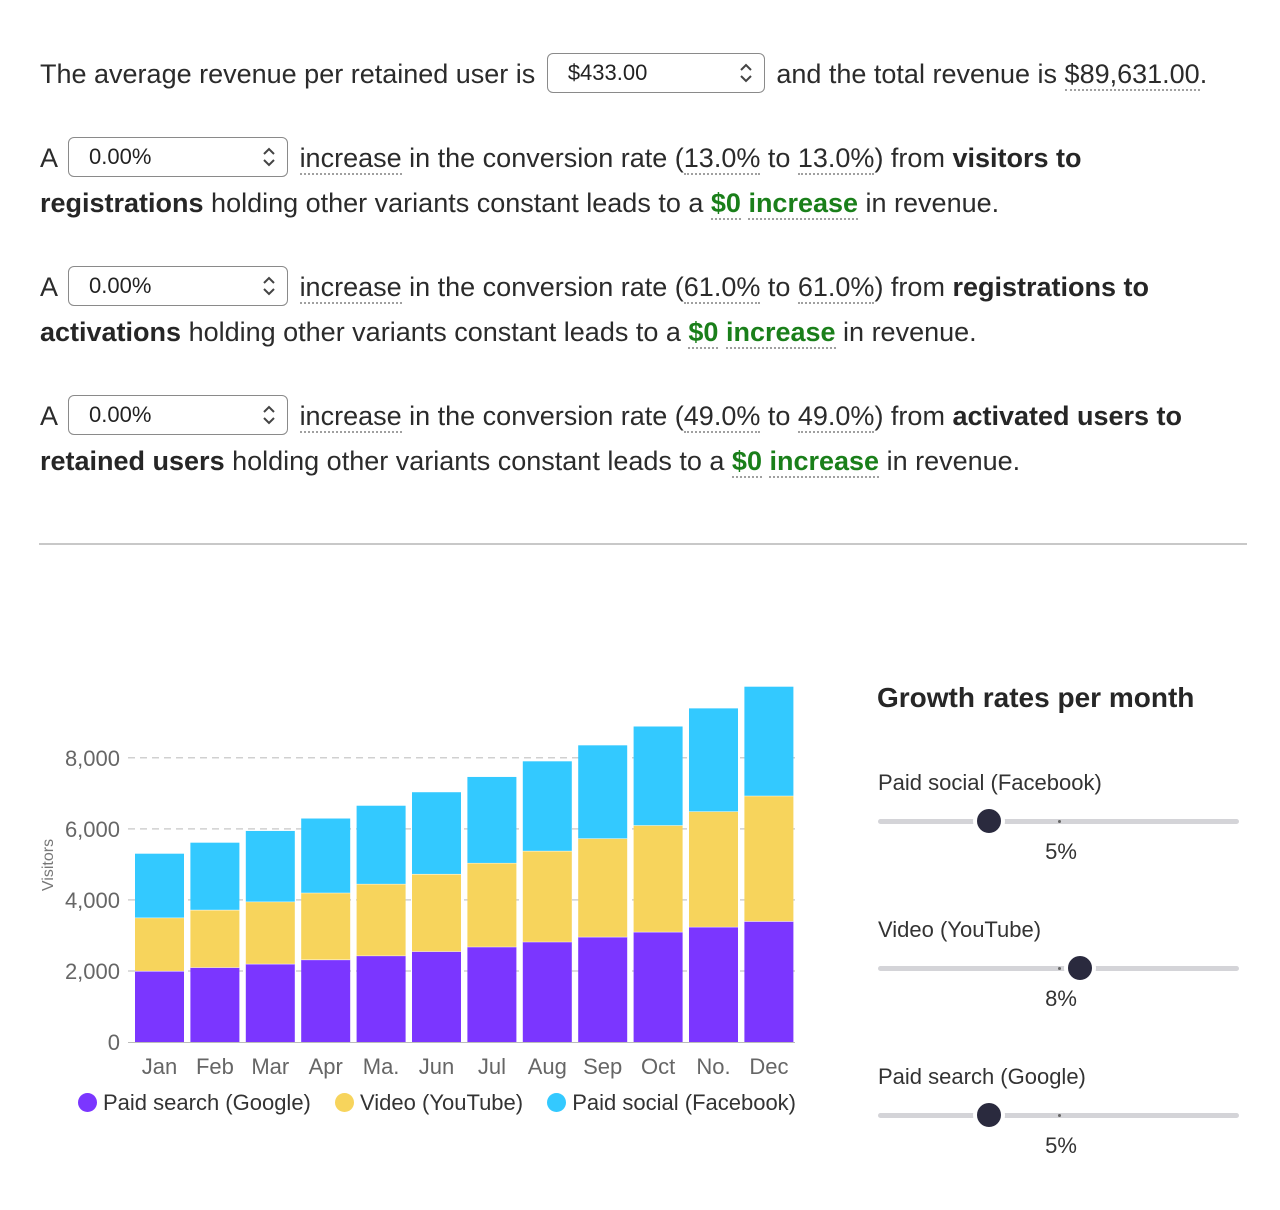 The width and height of the screenshot is (1280, 1210). What do you see at coordinates (436, 1066) in the screenshot?
I see `x-tick-label: Jun` at bounding box center [436, 1066].